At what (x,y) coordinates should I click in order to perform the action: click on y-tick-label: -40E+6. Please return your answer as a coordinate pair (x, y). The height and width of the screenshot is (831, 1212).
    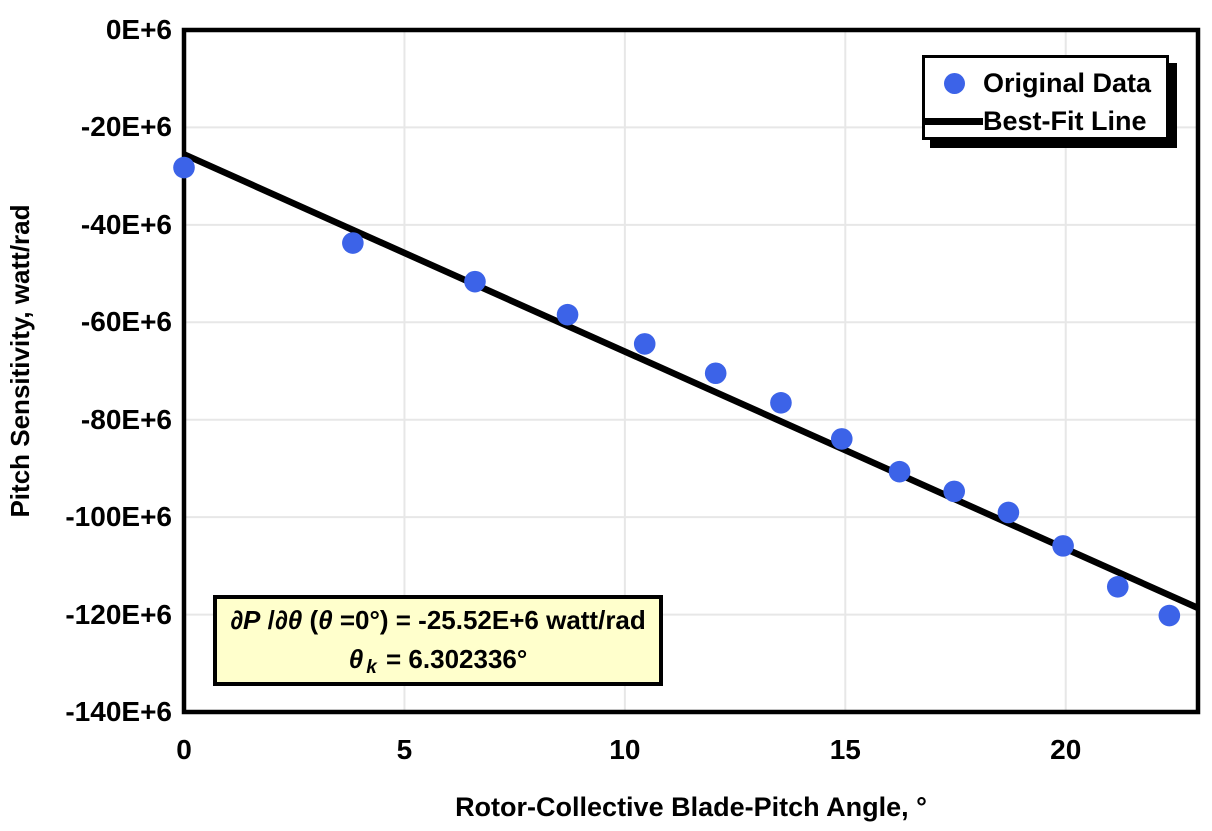
    Looking at the image, I should click on (126, 224).